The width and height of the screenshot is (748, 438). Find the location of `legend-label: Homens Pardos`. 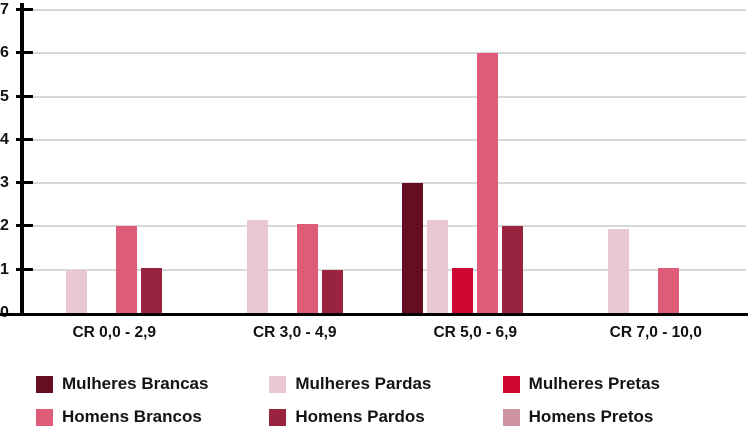

legend-label: Homens Pardos is located at coordinates (360, 416).